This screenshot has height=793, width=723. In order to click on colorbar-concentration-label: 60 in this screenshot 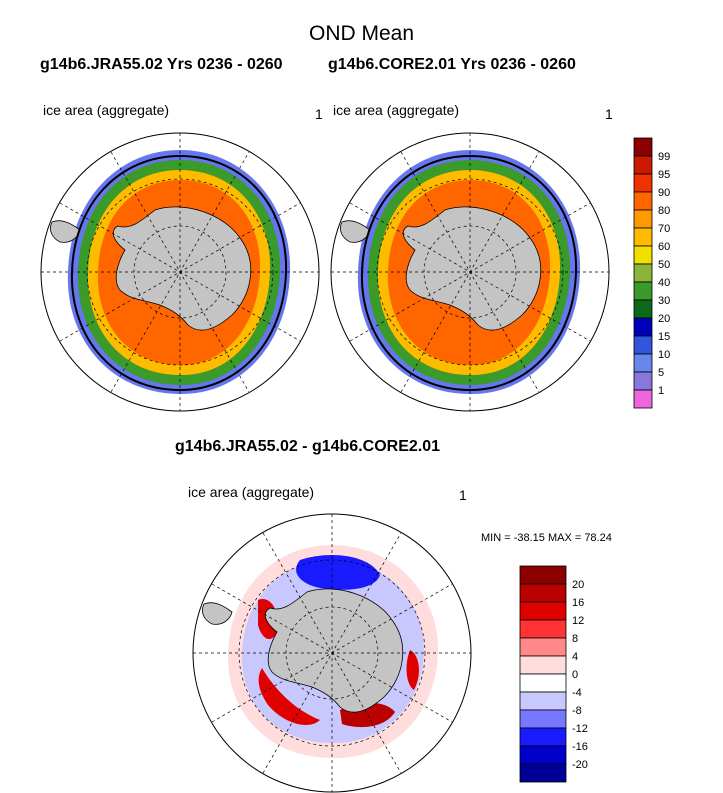, I will do `click(664, 247)`.